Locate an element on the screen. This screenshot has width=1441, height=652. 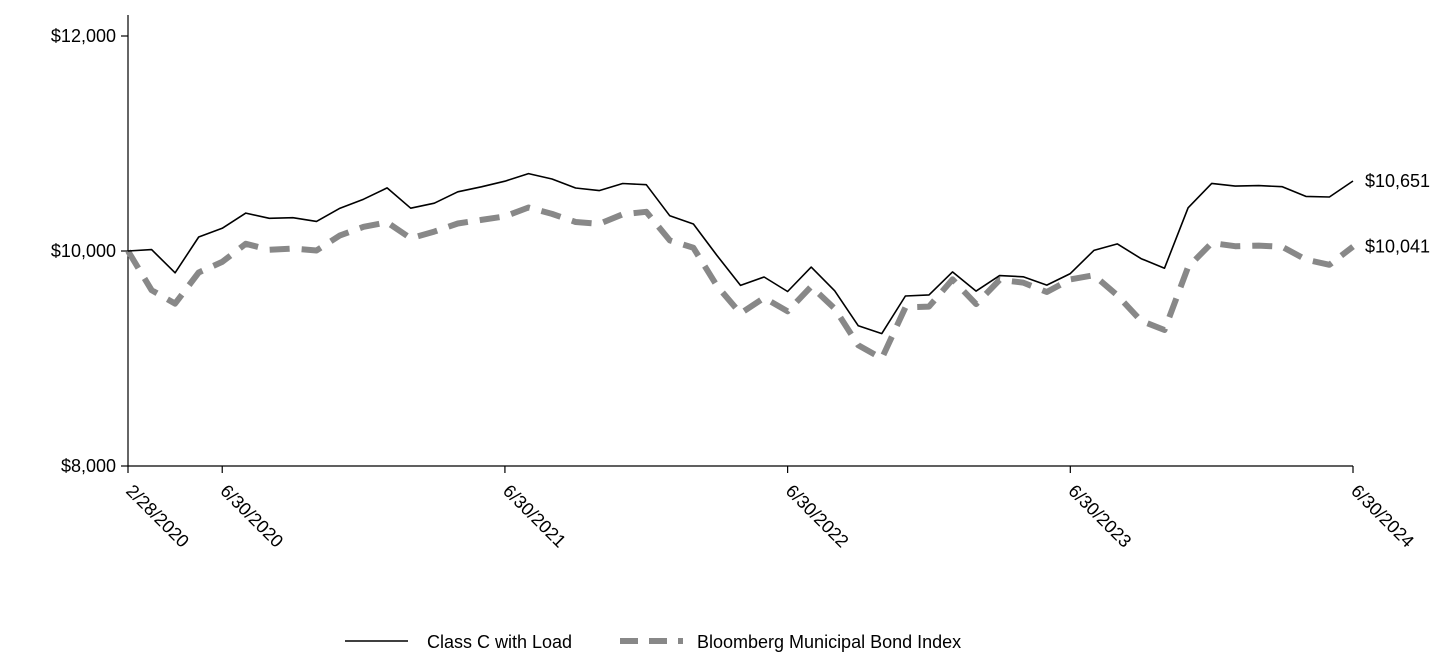
legend-label-bloomberg-index: Bloomberg Municipal Bond Index is located at coordinates (829, 642).